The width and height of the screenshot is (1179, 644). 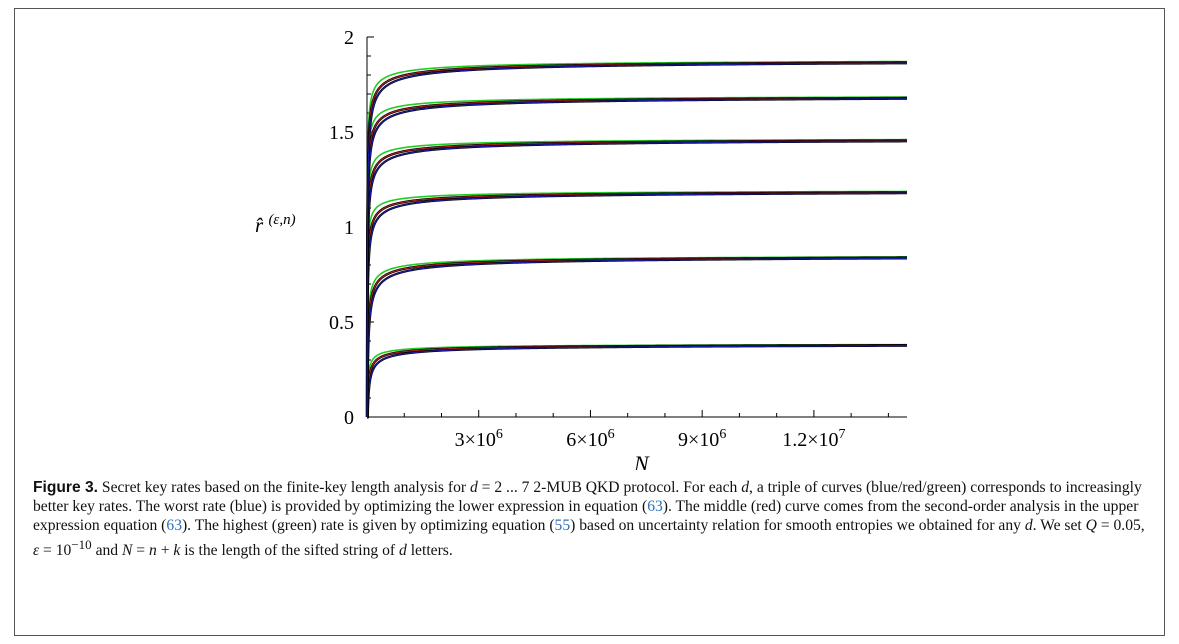 What do you see at coordinates (698, 440) in the screenshot?
I see `x-tick-mantissa: 9×10` at bounding box center [698, 440].